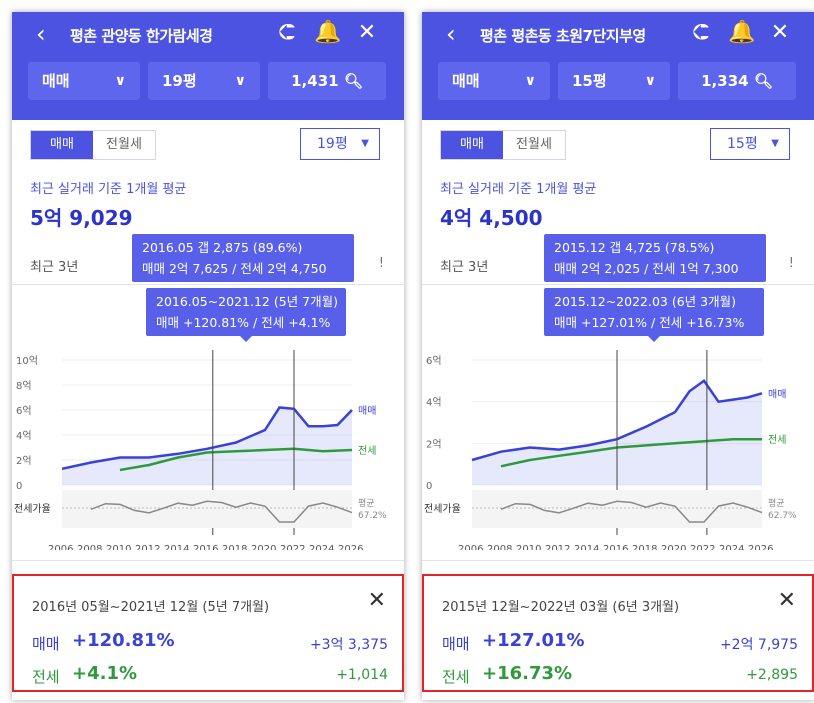 Image resolution: width=814 pixels, height=703 pixels. I want to click on sale-amount: +3억 3,375, so click(348, 645).